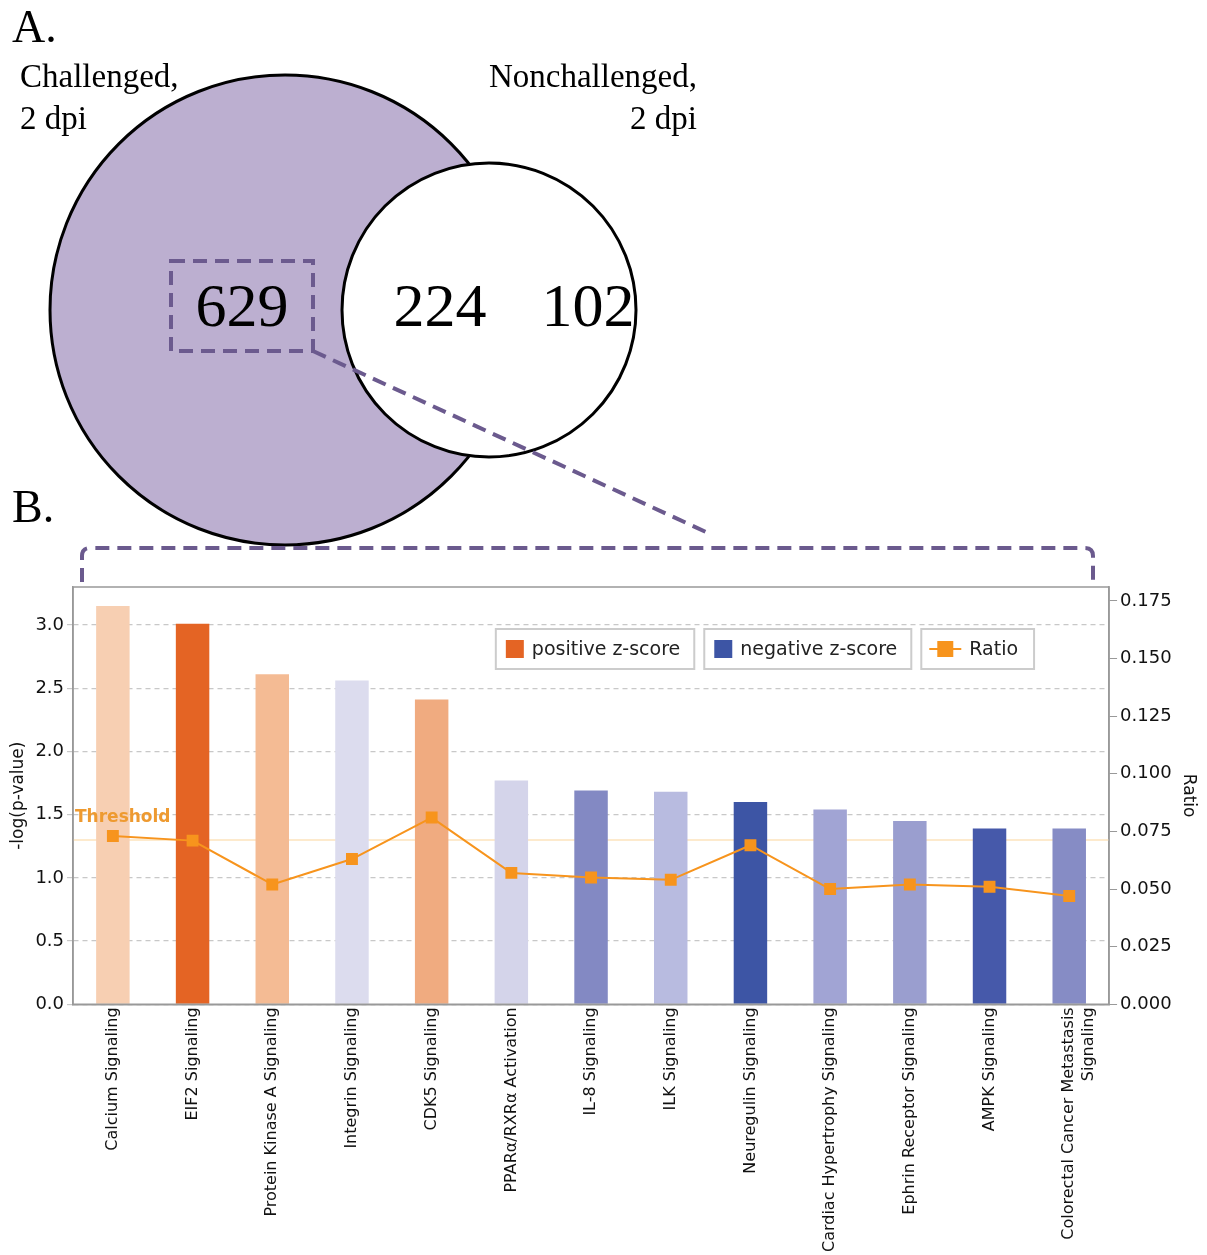  I want to click on y-tick-label: 3.0, so click(50, 623).